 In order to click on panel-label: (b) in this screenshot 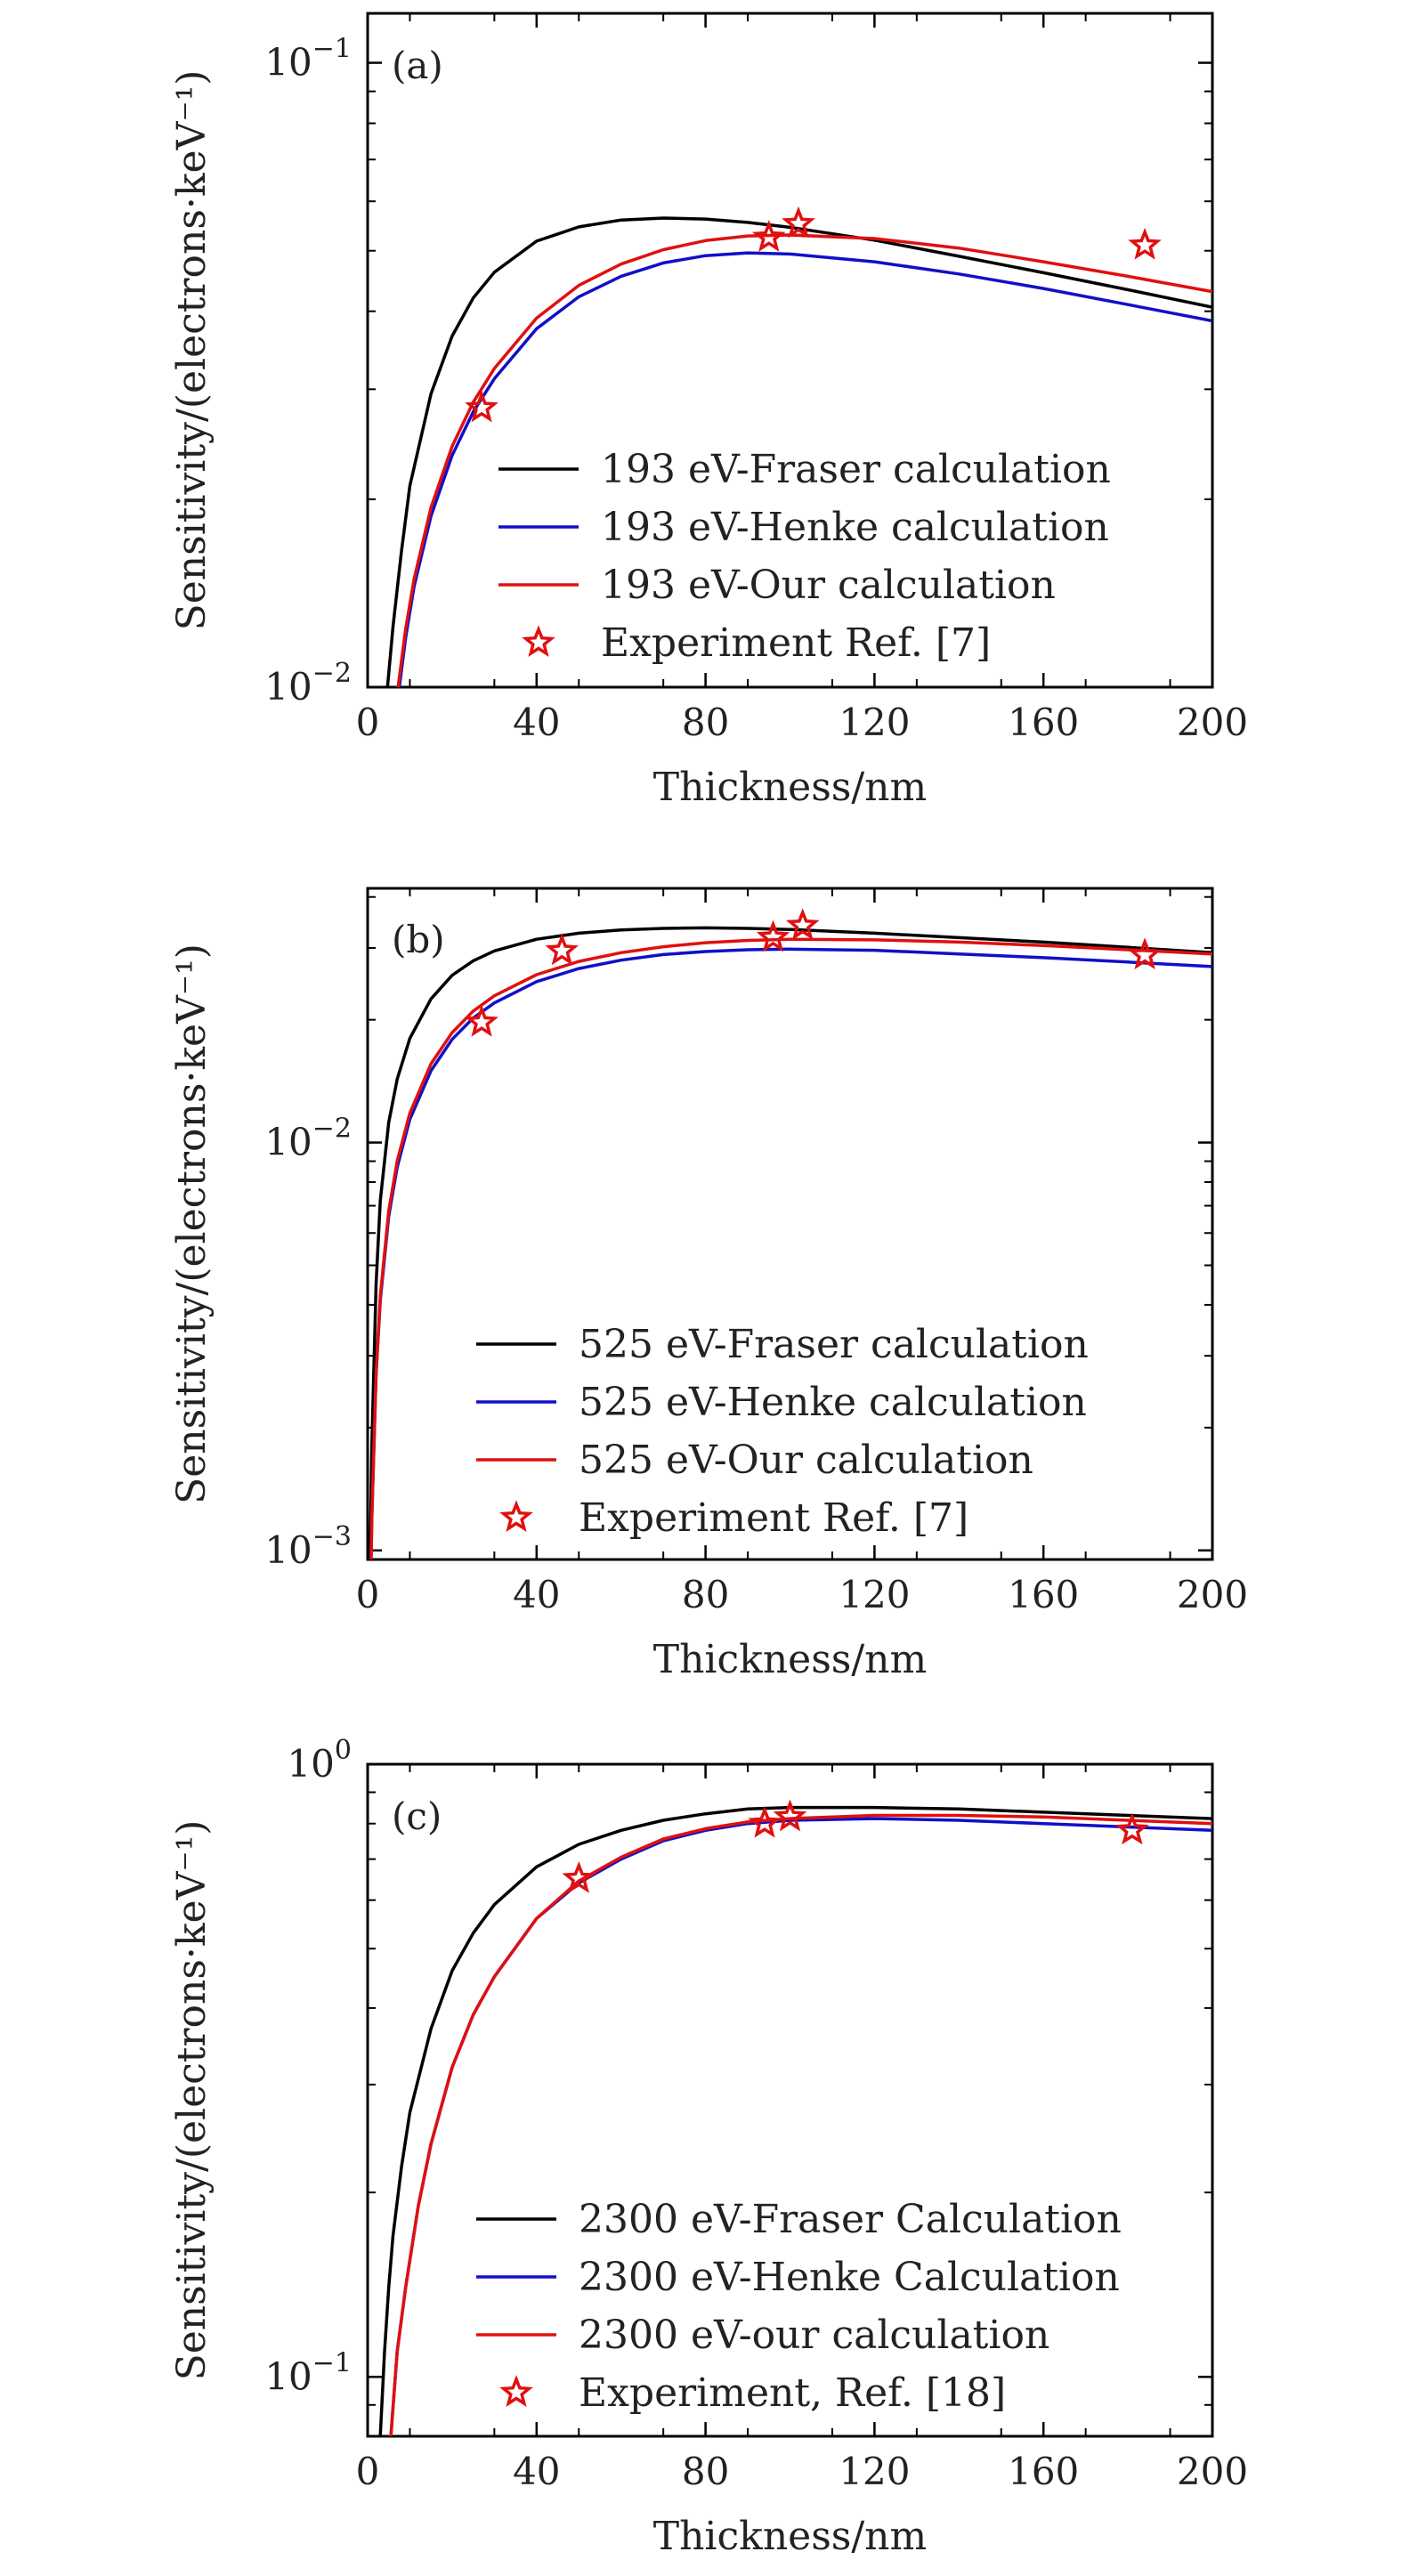, I will do `click(418, 939)`.